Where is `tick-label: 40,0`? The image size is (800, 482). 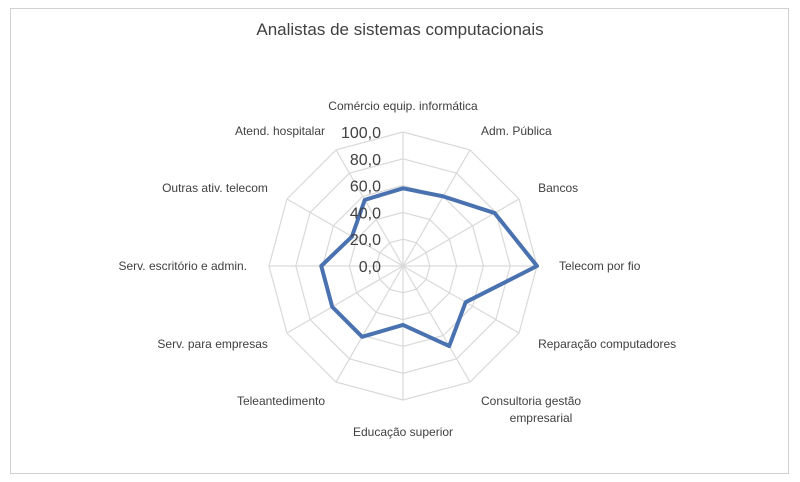
tick-label: 40,0 is located at coordinates (365, 213).